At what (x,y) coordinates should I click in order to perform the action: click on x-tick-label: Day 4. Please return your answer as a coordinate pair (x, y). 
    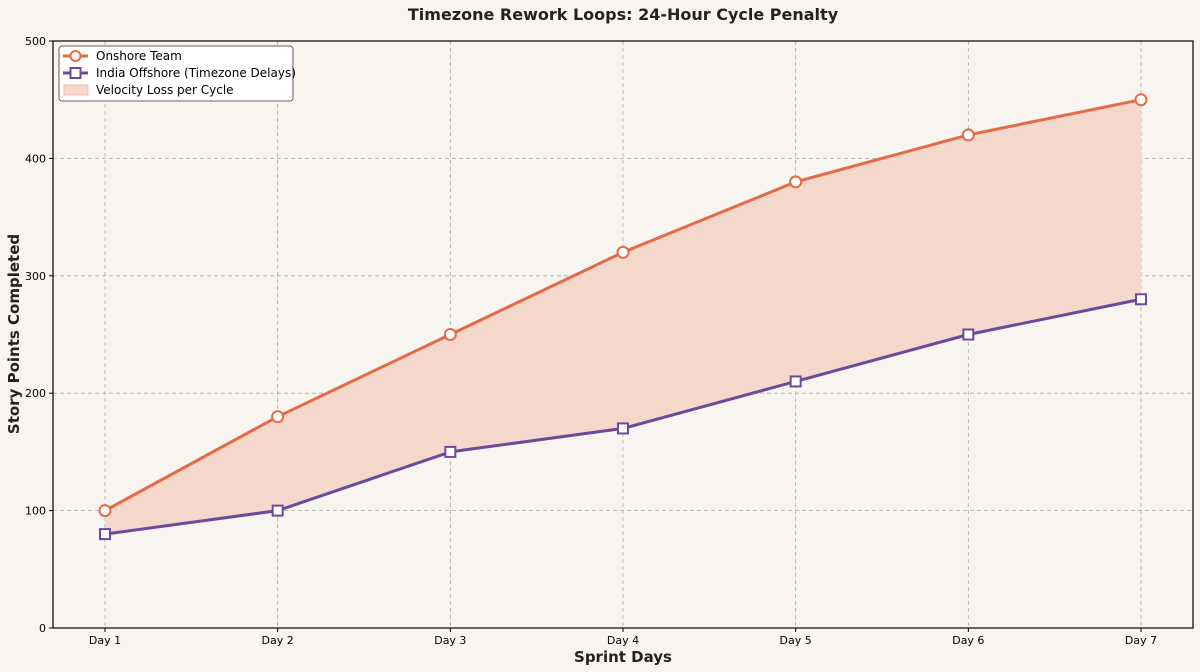
    Looking at the image, I should click on (623, 640).